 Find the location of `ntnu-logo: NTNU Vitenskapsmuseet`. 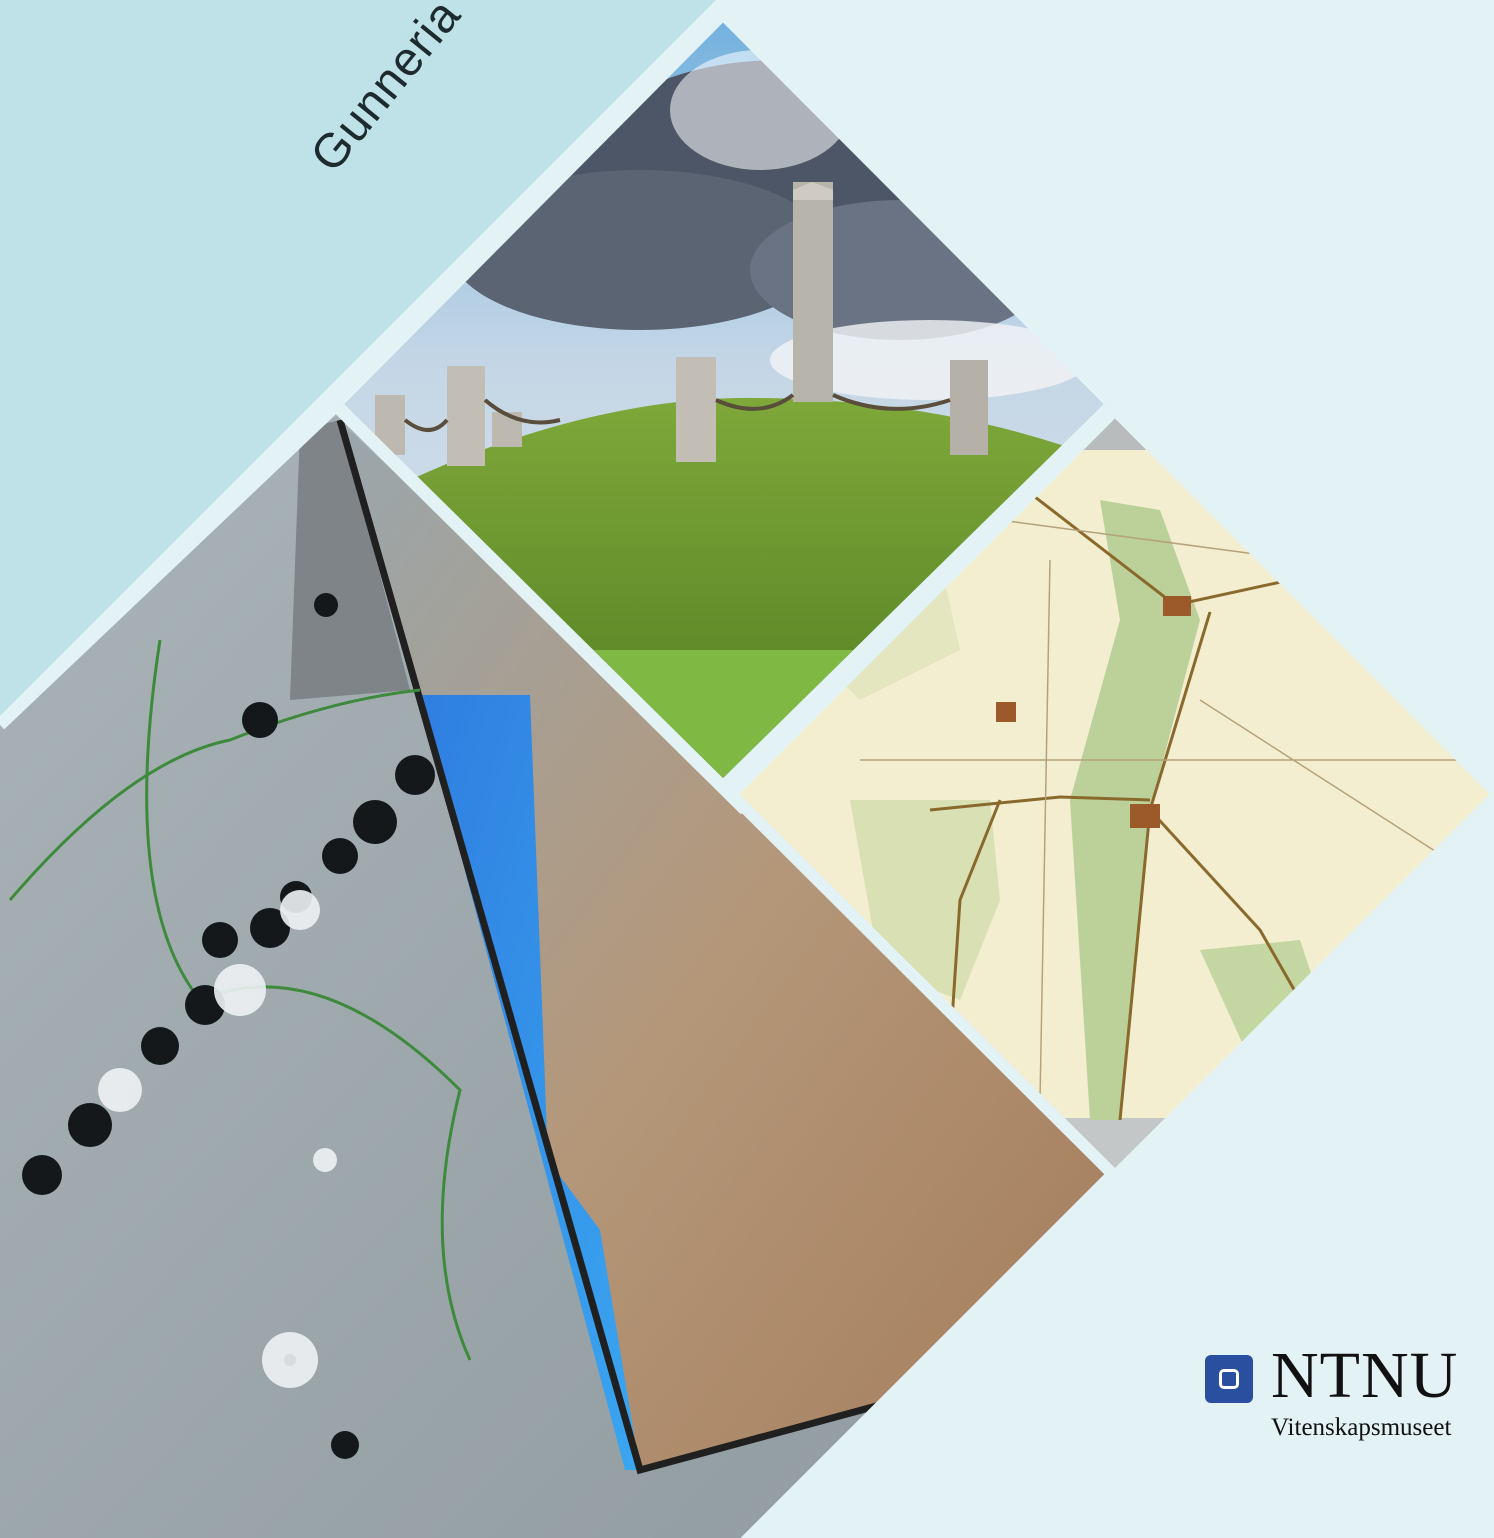

ntnu-logo: NTNU Vitenskapsmuseet is located at coordinates (1349, 1394).